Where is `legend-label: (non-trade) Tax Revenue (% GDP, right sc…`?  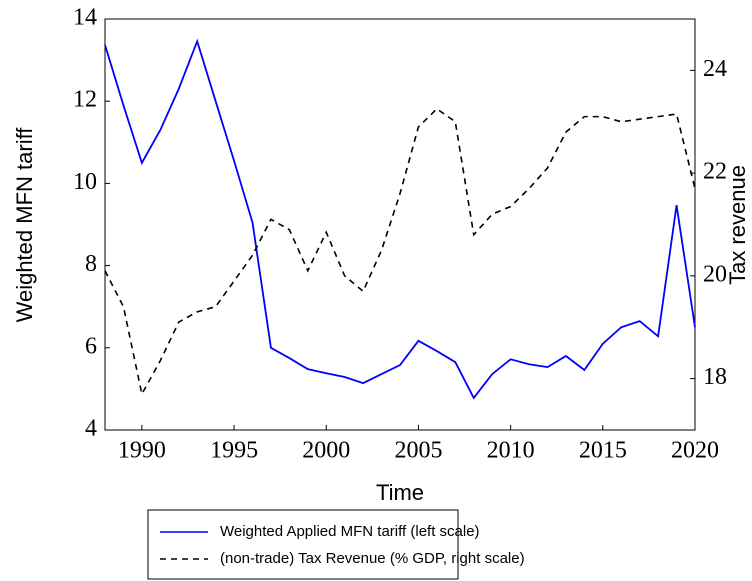
legend-label: (non-trade) Tax Revenue (% GDP, right sc… is located at coordinates (372, 558).